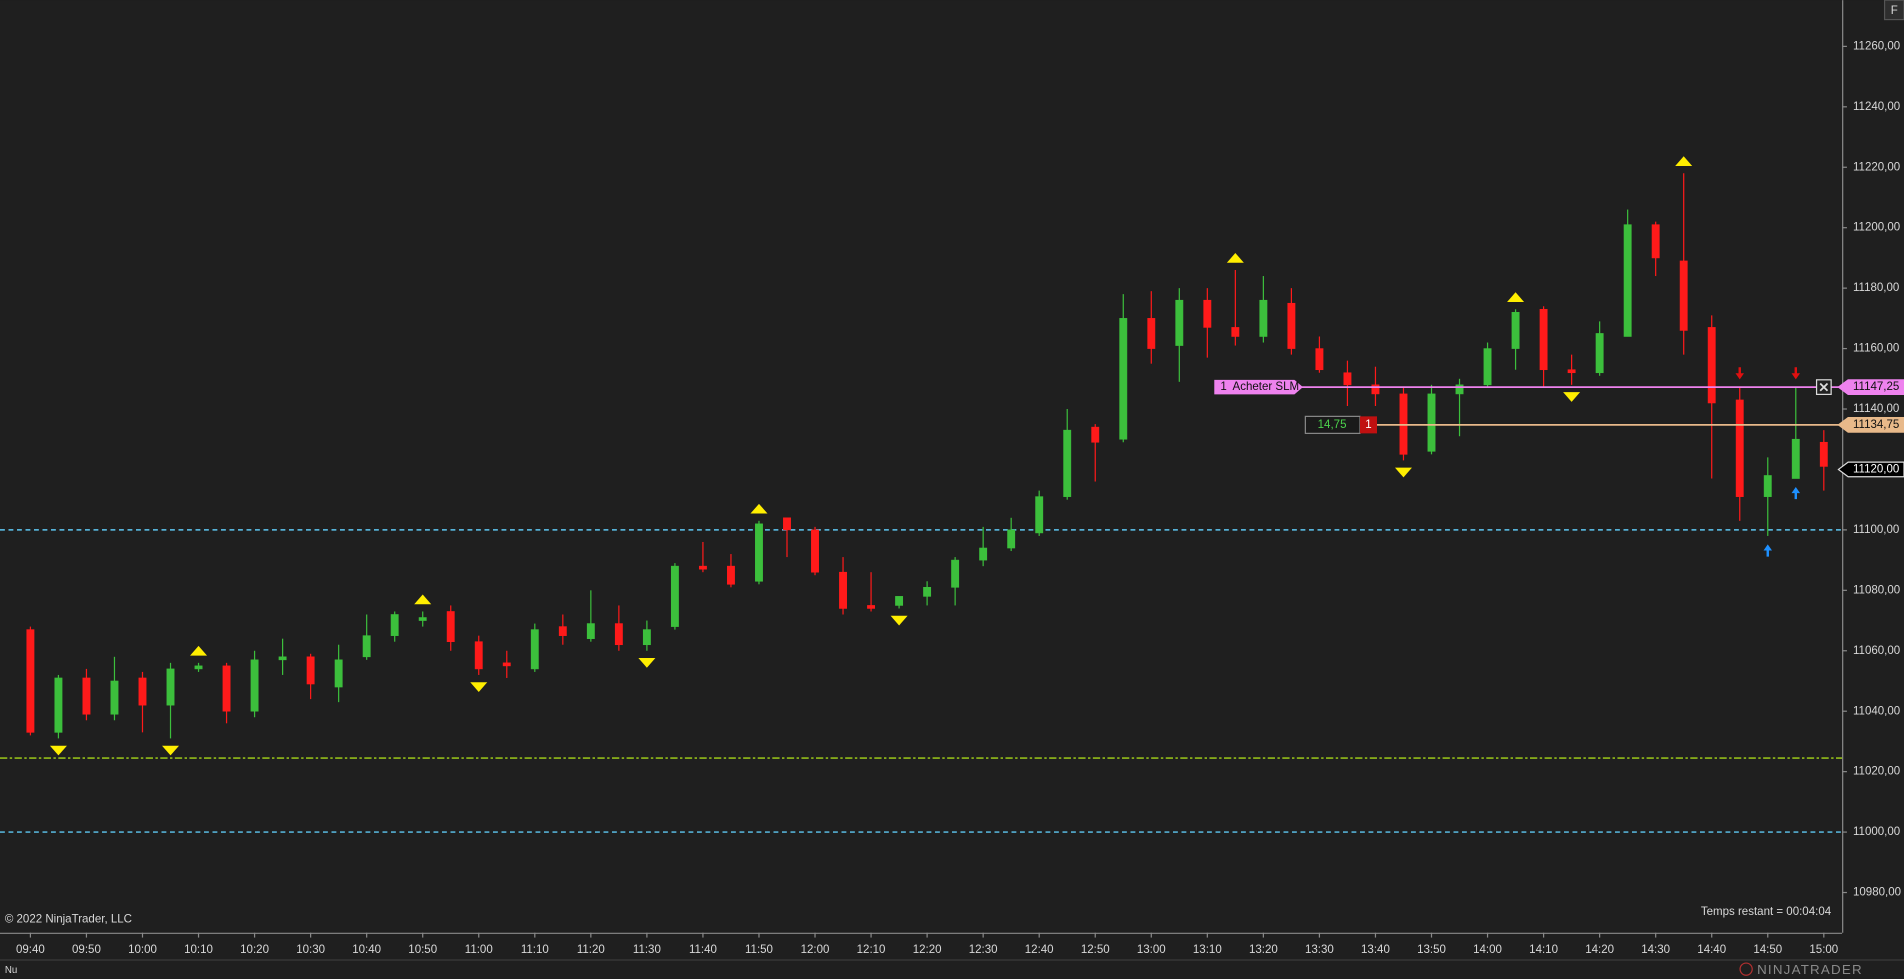  Describe the element at coordinates (1655, 950) in the screenshot. I see `x-tick-label: 14:30` at that location.